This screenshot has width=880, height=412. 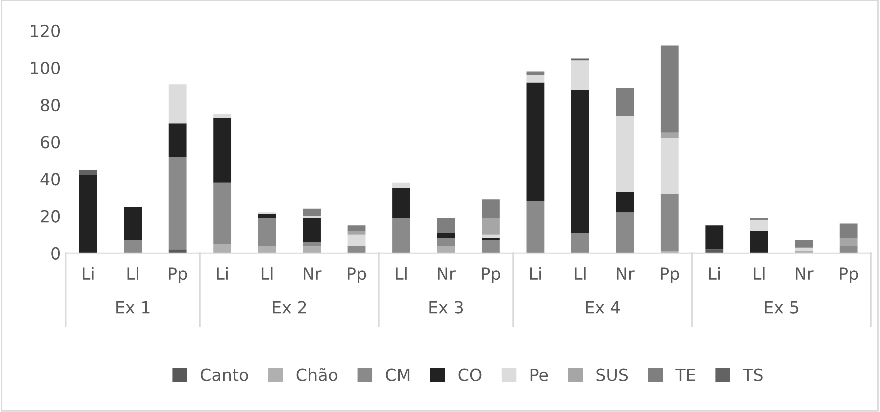 What do you see at coordinates (447, 307) in the screenshot?
I see `text: Ex 3` at bounding box center [447, 307].